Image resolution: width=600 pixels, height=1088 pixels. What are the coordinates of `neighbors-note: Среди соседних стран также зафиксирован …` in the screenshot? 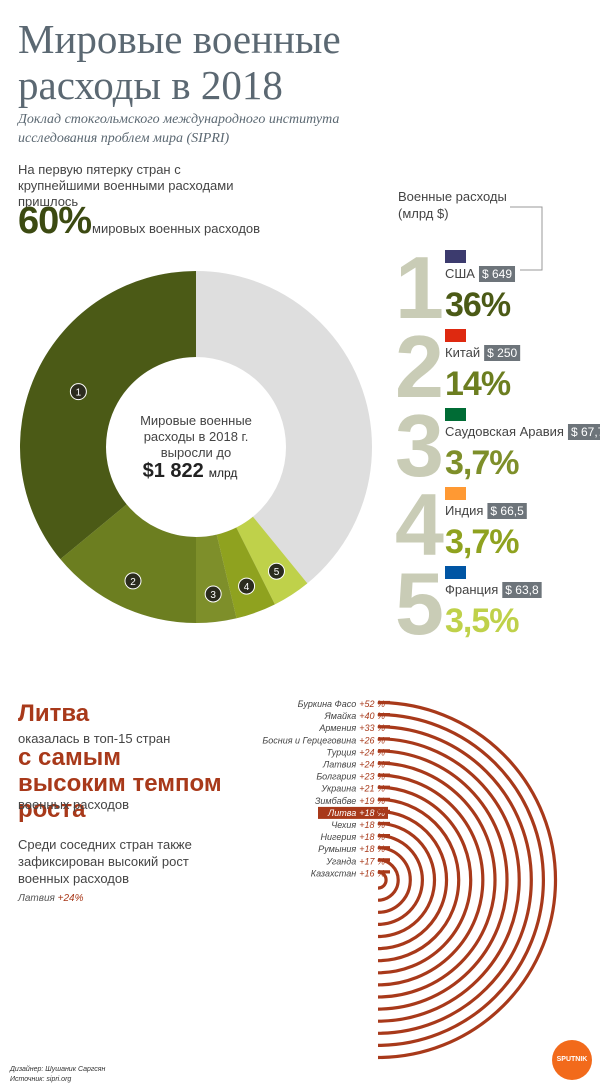 It's located at (105, 861).